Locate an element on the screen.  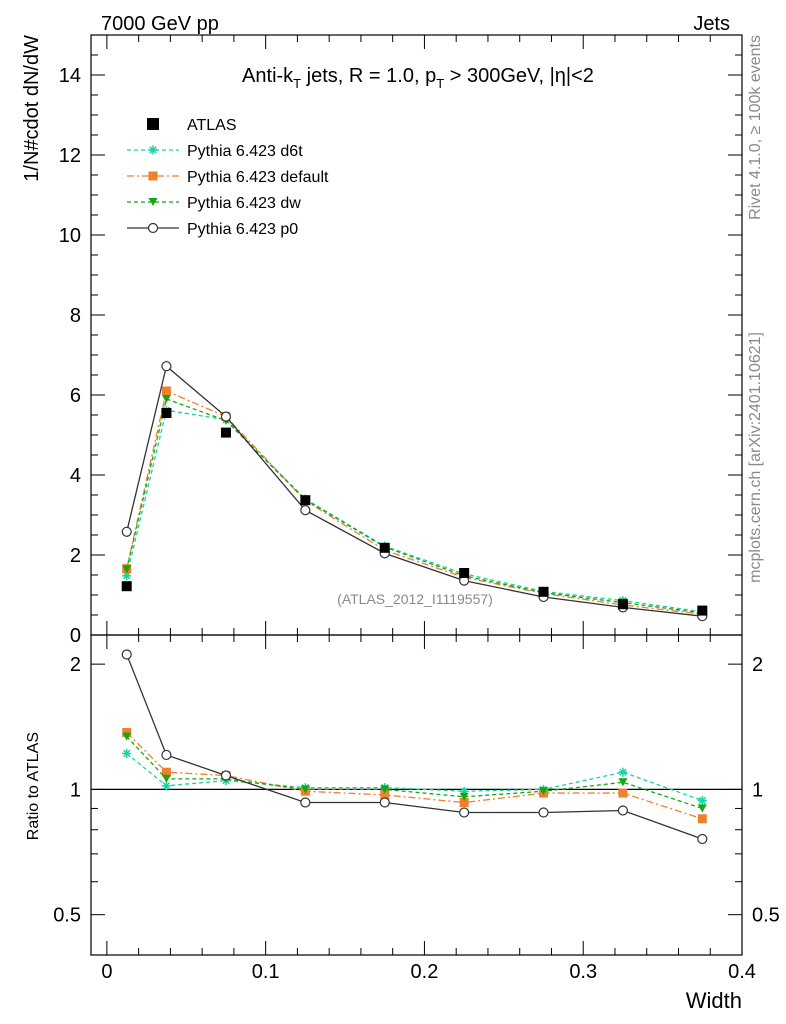
legend-label: ATLAS is located at coordinates (212, 125).